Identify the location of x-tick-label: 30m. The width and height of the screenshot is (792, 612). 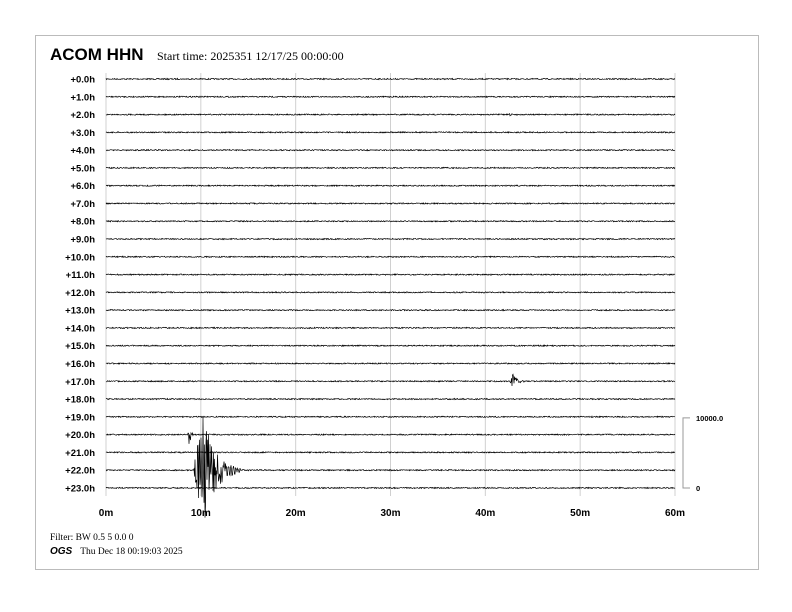
(390, 513).